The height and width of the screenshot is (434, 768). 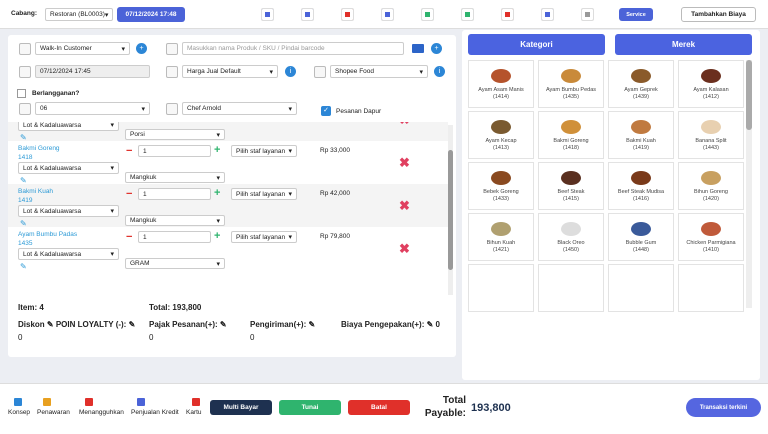 I want to click on date-button: 07/12/2024 17:48, so click(x=151, y=14).